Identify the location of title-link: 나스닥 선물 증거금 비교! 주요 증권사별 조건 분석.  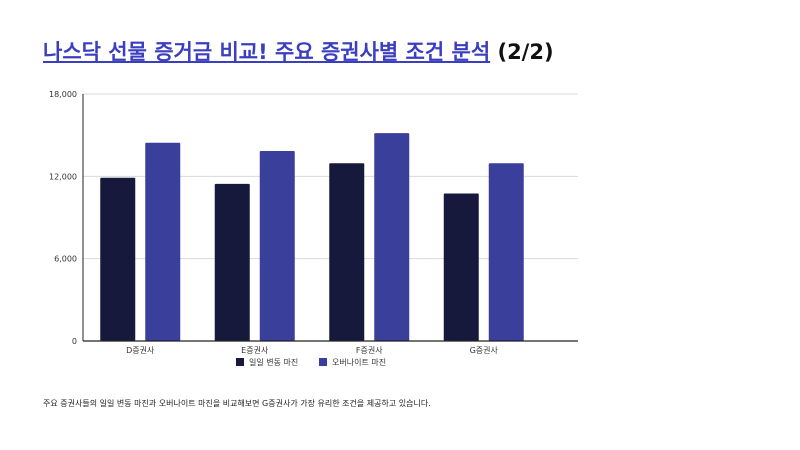
(267, 52).